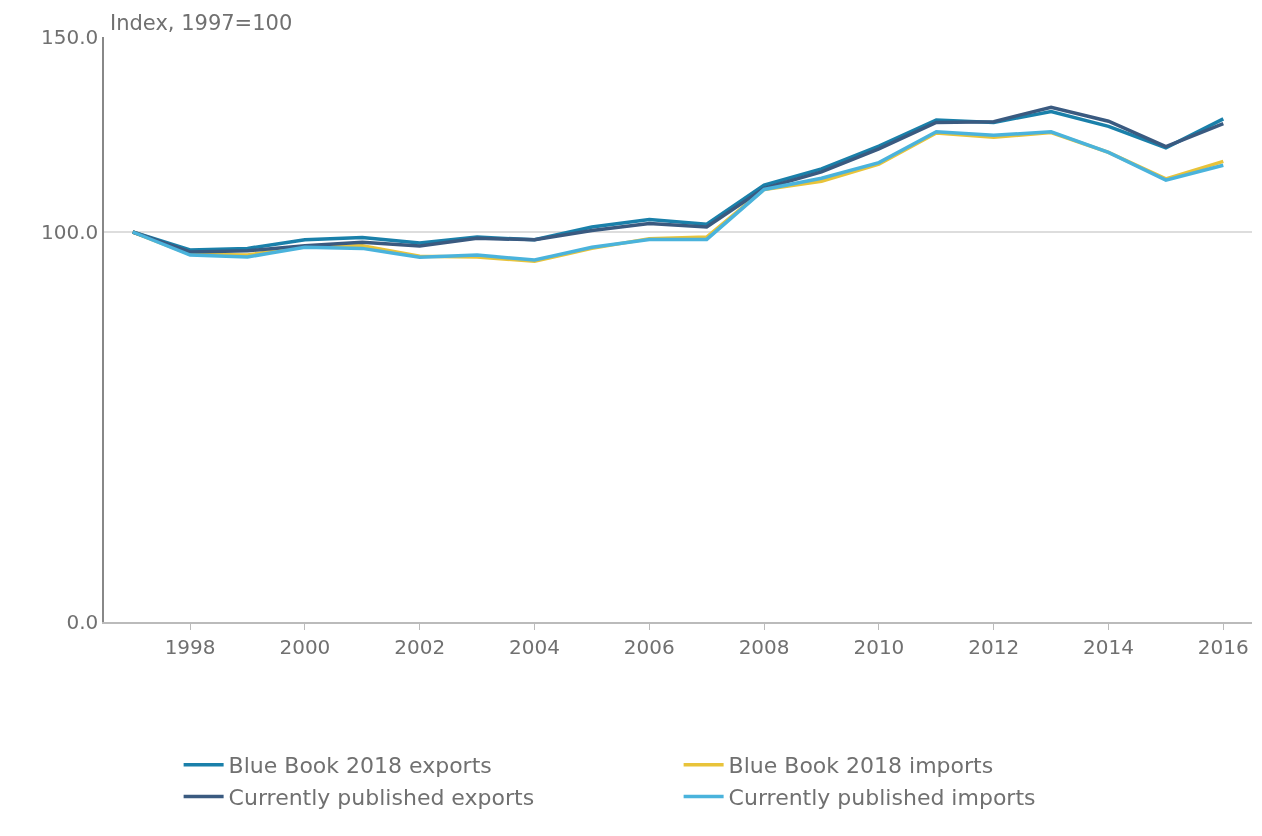 The width and height of the screenshot is (1262, 836). What do you see at coordinates (764, 646) in the screenshot?
I see `x-tick-label: 2008` at bounding box center [764, 646].